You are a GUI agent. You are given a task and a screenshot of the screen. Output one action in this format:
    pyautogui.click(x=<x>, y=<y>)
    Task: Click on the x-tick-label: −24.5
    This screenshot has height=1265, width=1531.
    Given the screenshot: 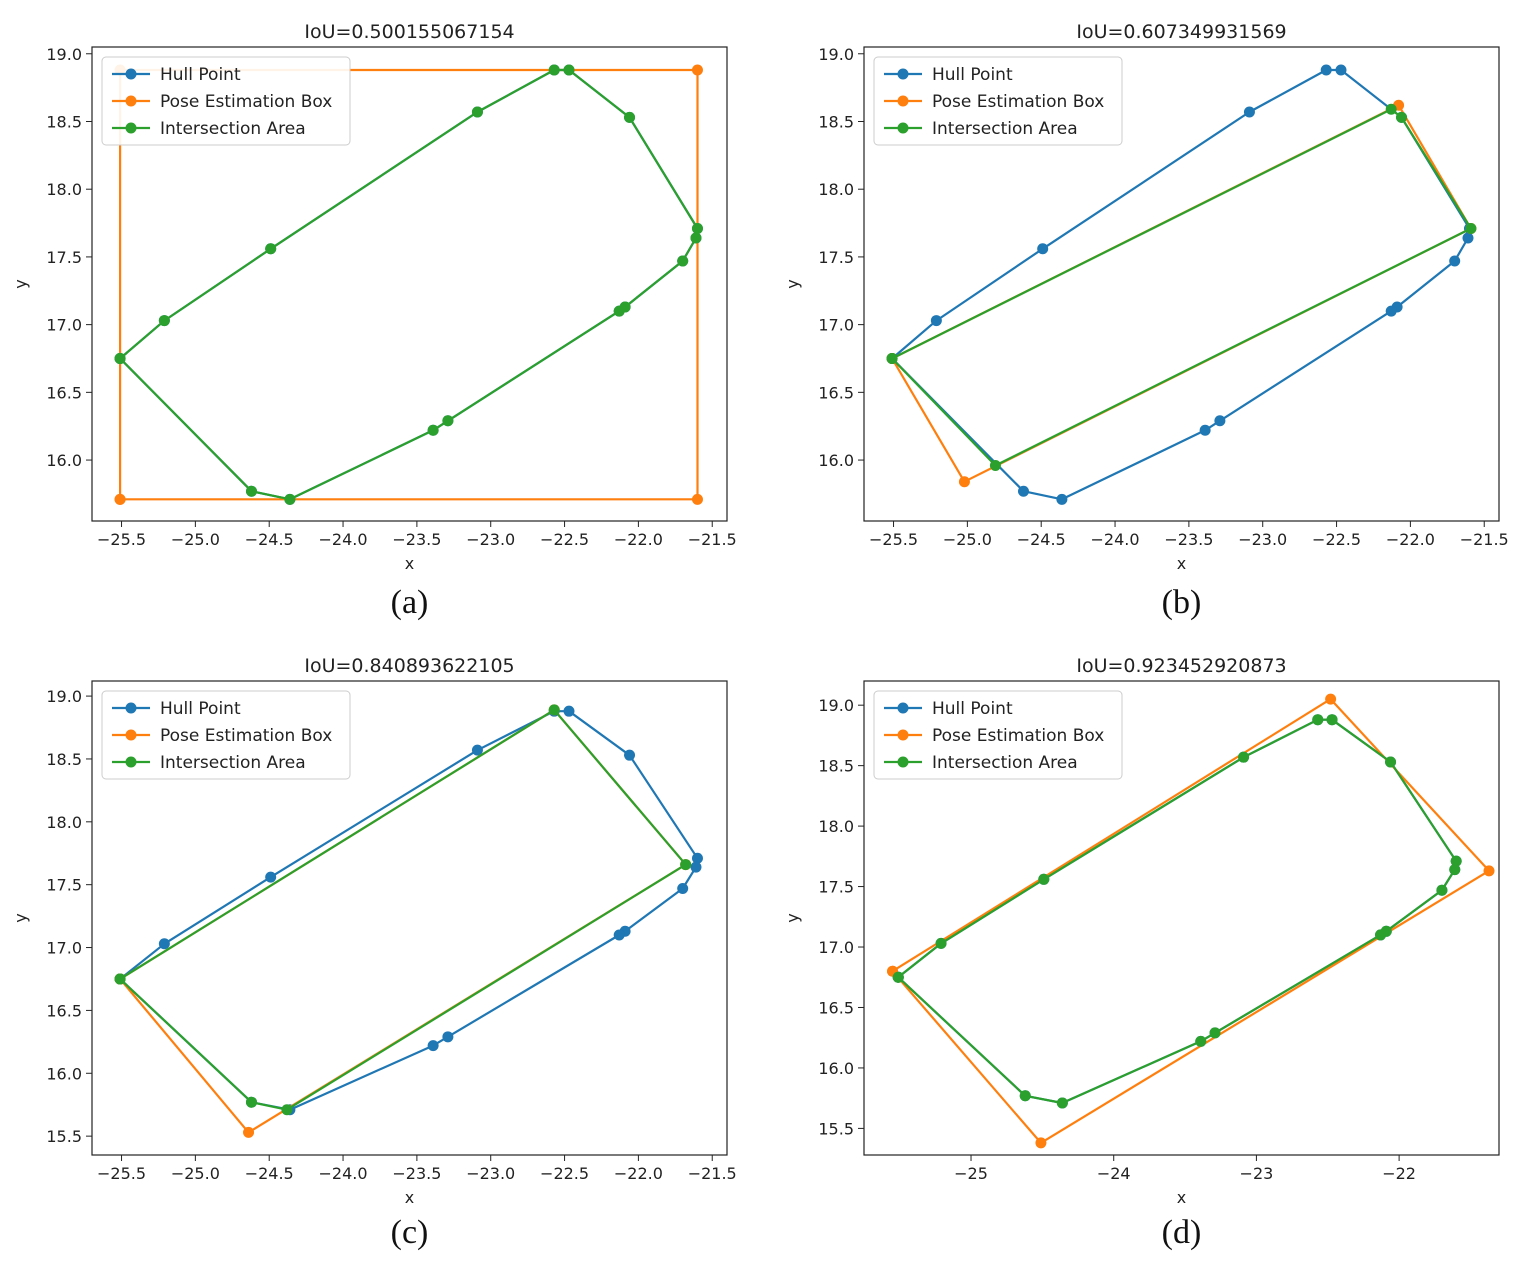 What is the action you would take?
    pyautogui.click(x=269, y=539)
    